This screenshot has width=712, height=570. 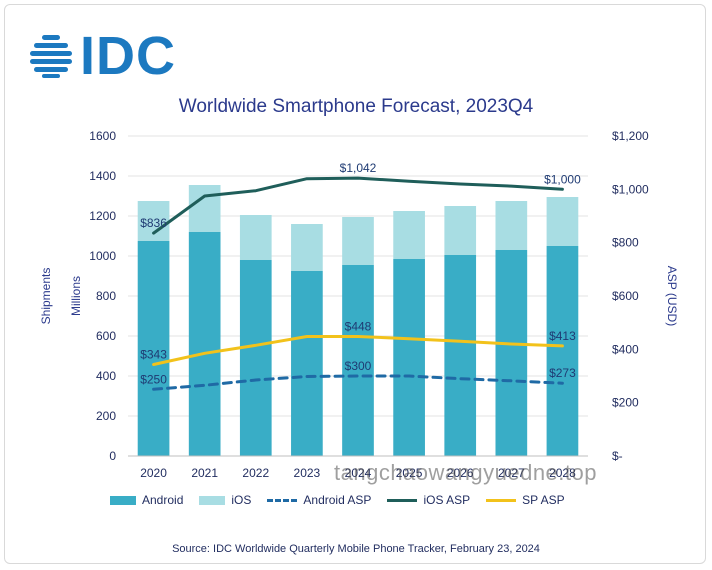 I want to click on x-tick-label: 2025, so click(x=409, y=473).